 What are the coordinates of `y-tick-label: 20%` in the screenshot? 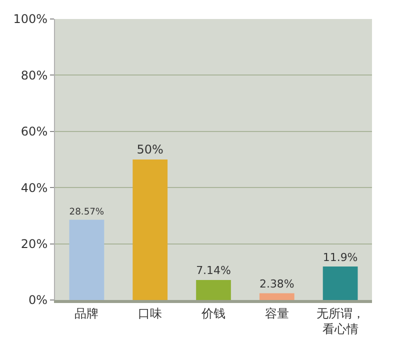 It's located at (34, 244).